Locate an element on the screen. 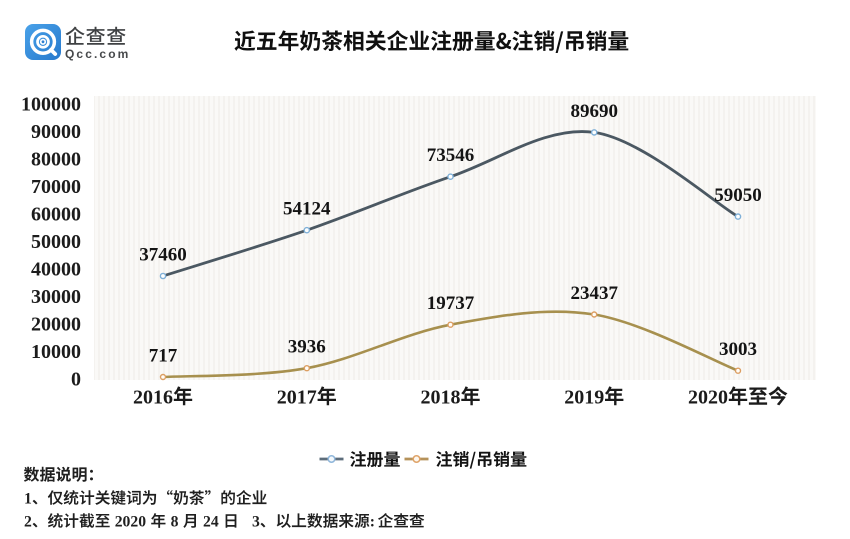 The height and width of the screenshot is (539, 850). svg-text: 90000 is located at coordinates (56, 132).